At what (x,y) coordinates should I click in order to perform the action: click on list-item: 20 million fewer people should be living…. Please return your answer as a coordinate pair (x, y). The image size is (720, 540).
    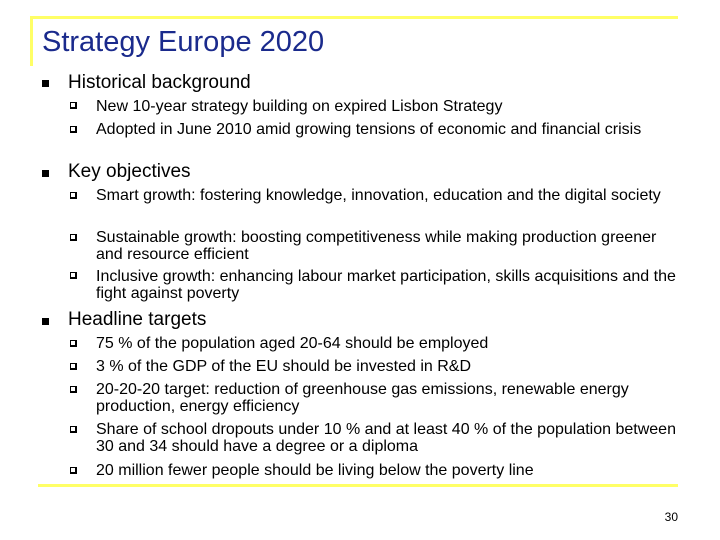
    Looking at the image, I should click on (315, 470).